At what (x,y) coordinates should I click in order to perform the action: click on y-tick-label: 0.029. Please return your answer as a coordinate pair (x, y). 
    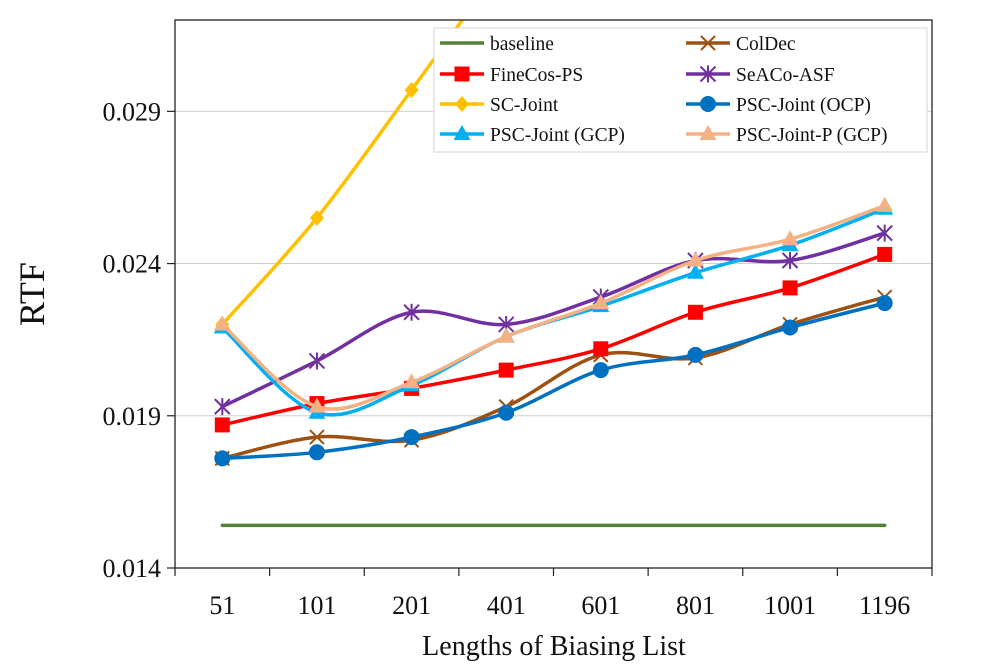
    Looking at the image, I should click on (132, 111).